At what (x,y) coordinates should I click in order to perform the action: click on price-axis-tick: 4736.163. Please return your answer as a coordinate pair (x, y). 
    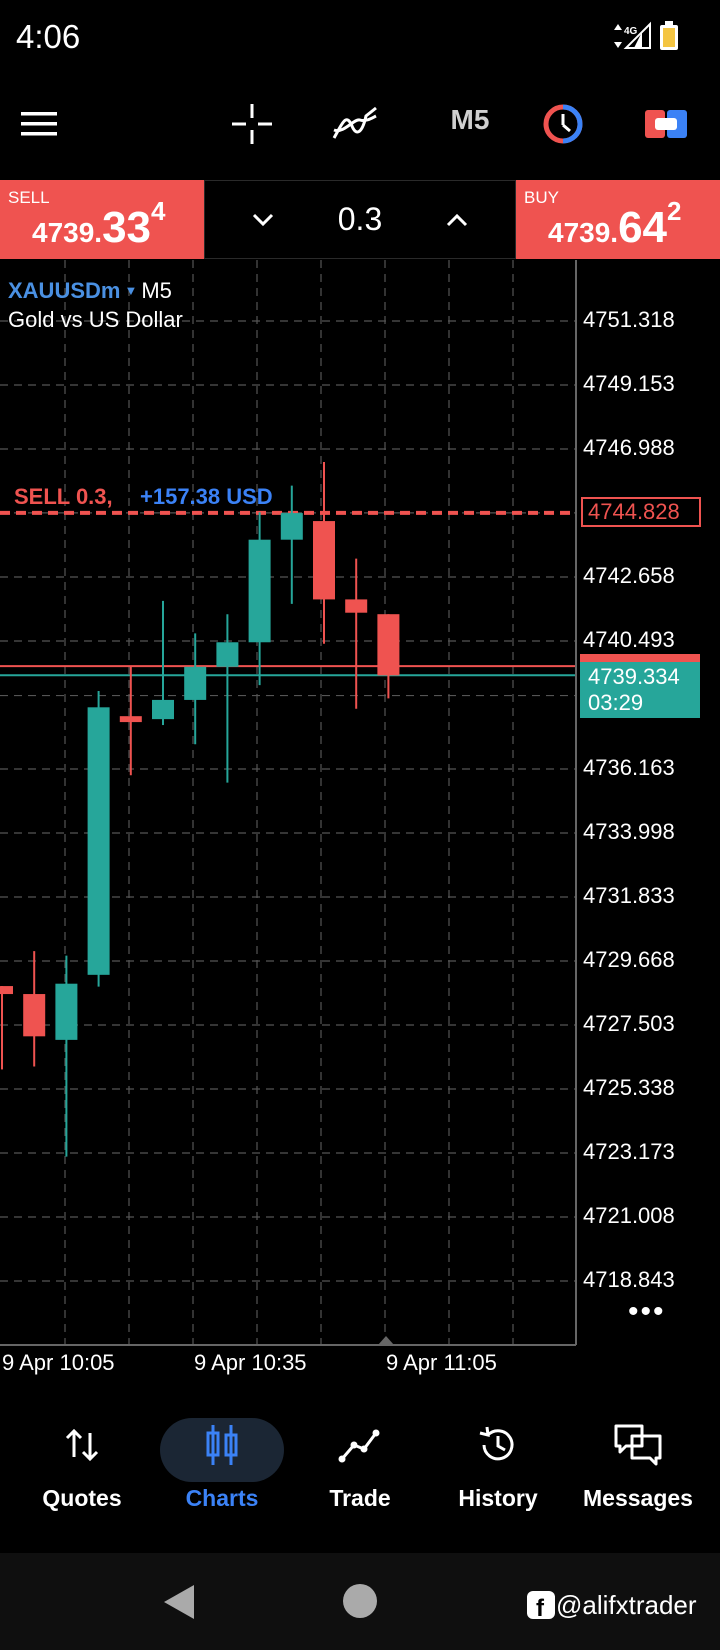
    Looking at the image, I should click on (629, 767).